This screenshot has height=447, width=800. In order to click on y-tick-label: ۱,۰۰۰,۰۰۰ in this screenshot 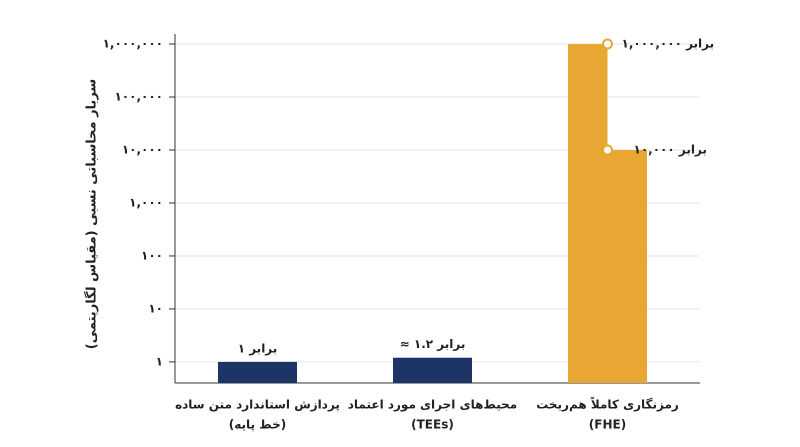, I will do `click(133, 44)`.